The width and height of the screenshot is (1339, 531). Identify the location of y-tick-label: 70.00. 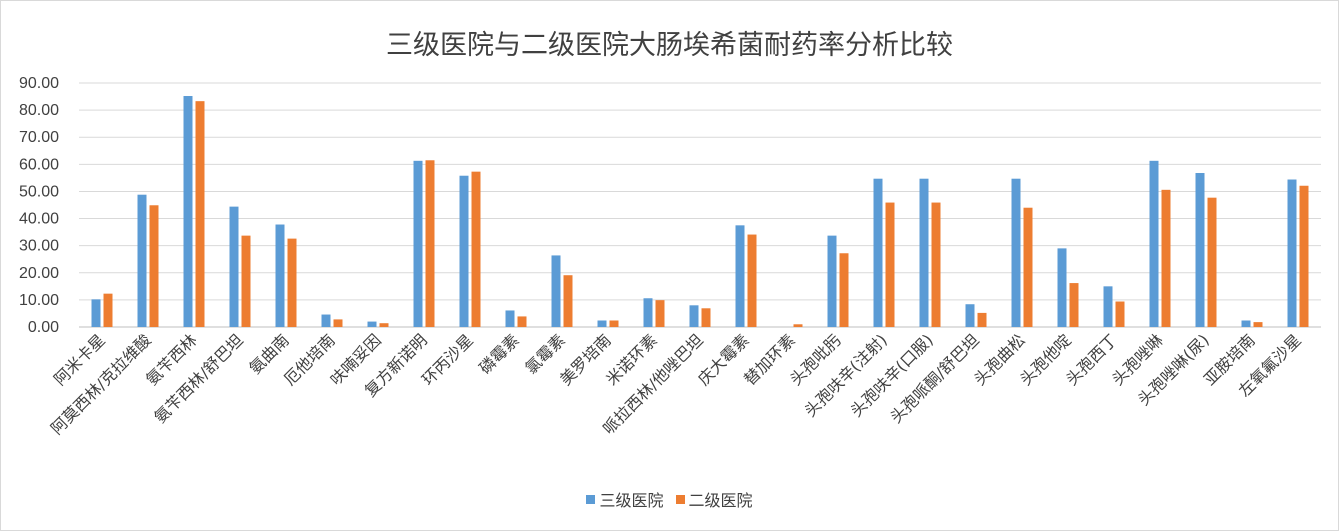
(39, 137).